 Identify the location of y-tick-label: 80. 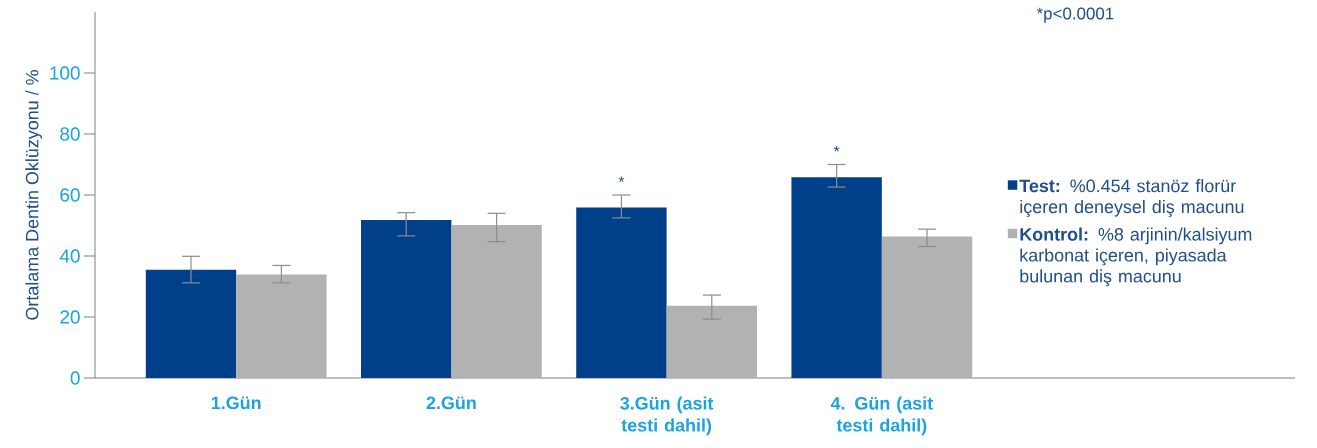
(70, 134).